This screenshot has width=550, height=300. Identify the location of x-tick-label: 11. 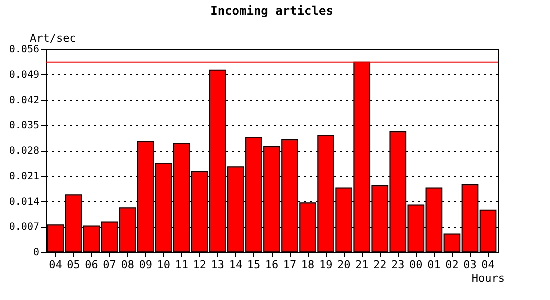
(182, 265).